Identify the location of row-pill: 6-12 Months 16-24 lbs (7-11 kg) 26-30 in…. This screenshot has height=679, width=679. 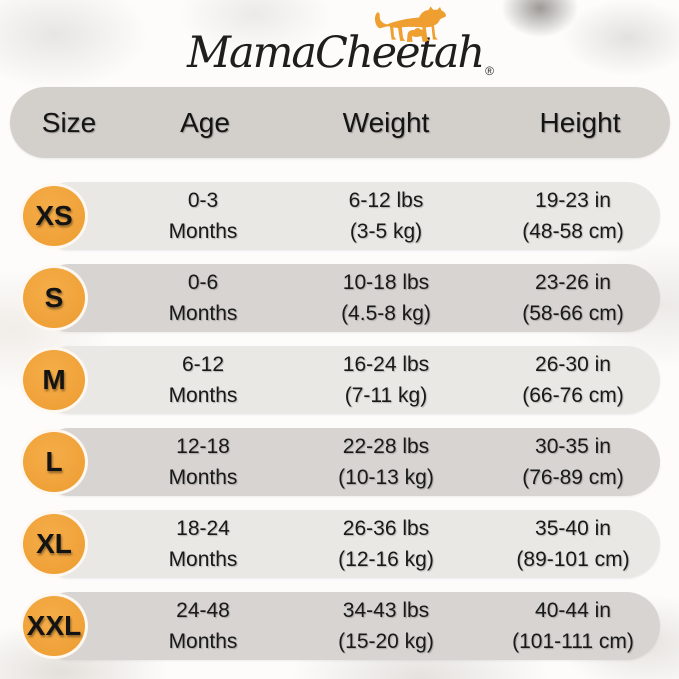
(348, 380).